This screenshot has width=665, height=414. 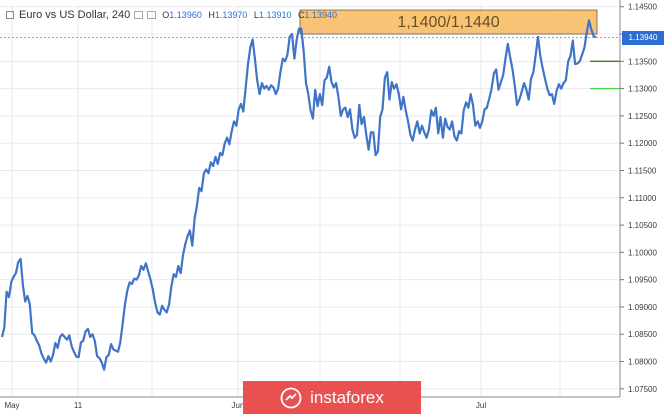 I want to click on current-price-tag: 1.13940, so click(x=643, y=38).